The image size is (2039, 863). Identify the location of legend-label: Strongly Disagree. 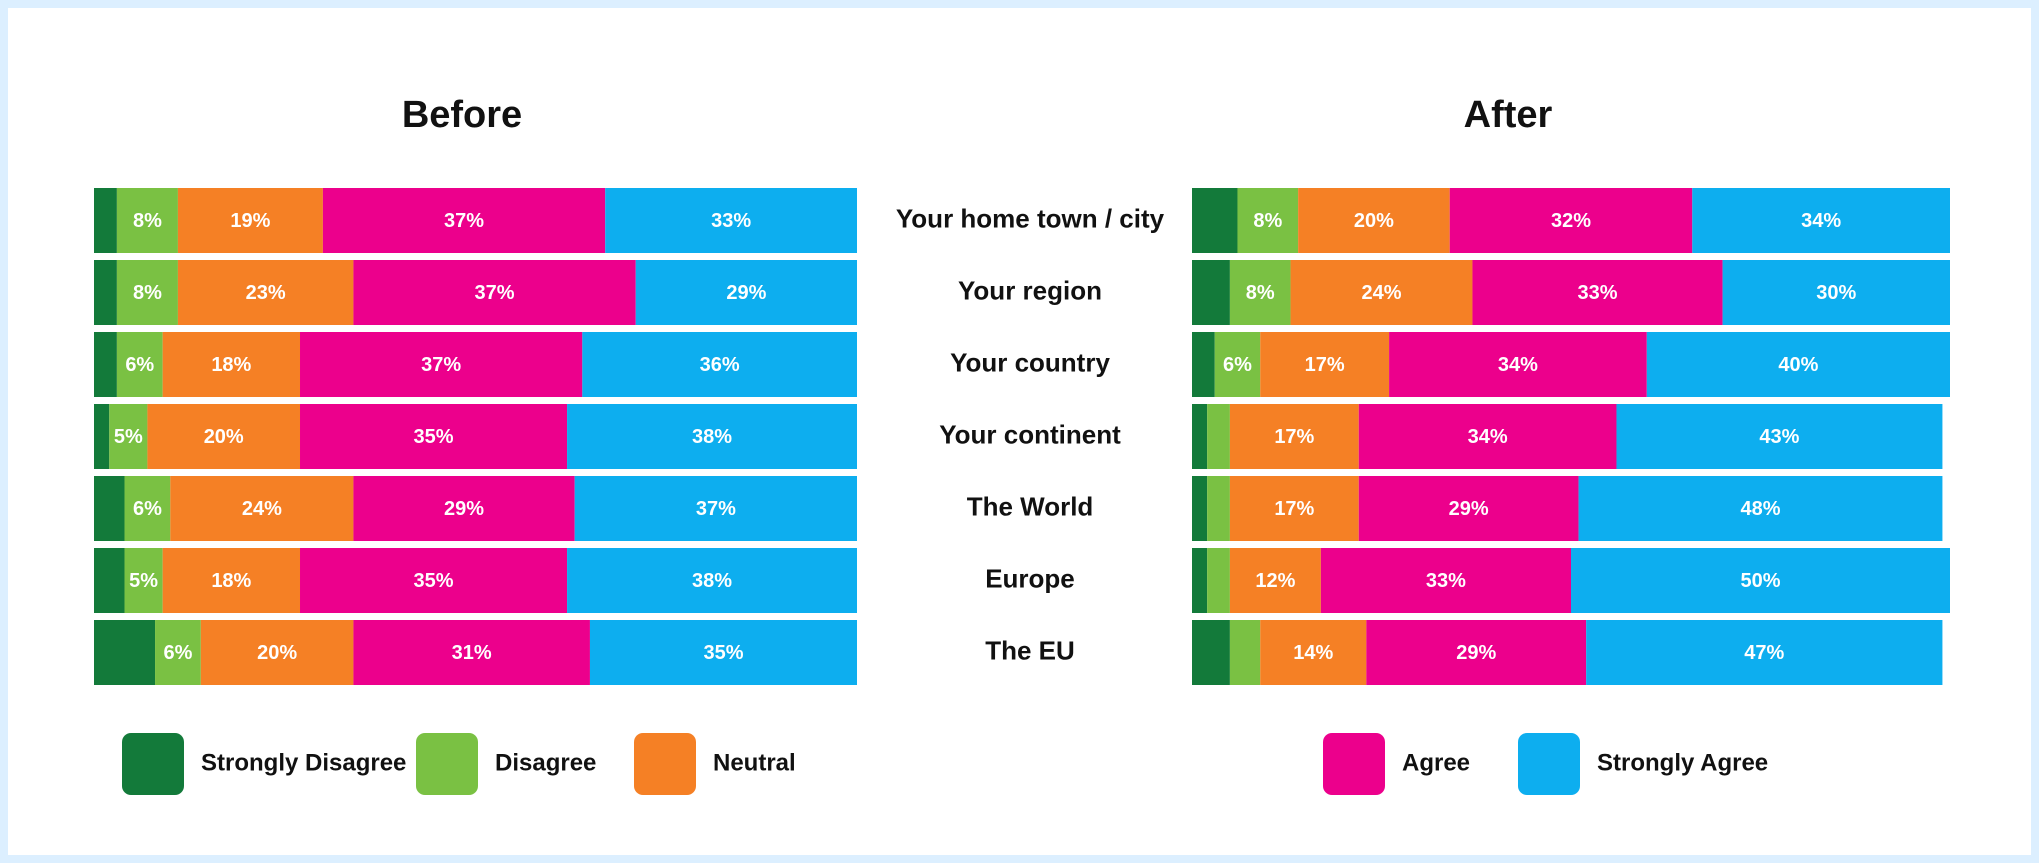
(303, 762).